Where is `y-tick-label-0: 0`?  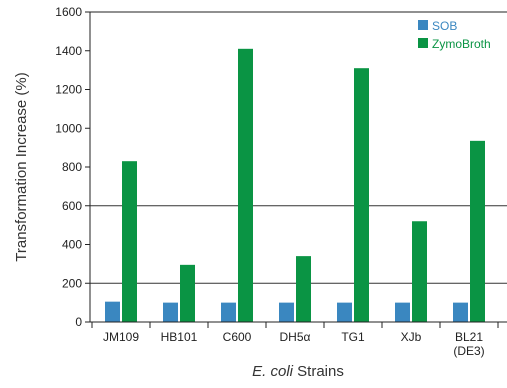 y-tick-label-0: 0 is located at coordinates (78, 322).